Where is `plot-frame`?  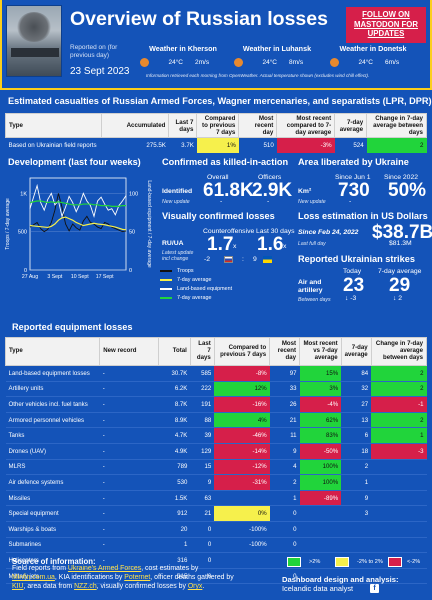
plot-frame is located at coordinates (78, 224).